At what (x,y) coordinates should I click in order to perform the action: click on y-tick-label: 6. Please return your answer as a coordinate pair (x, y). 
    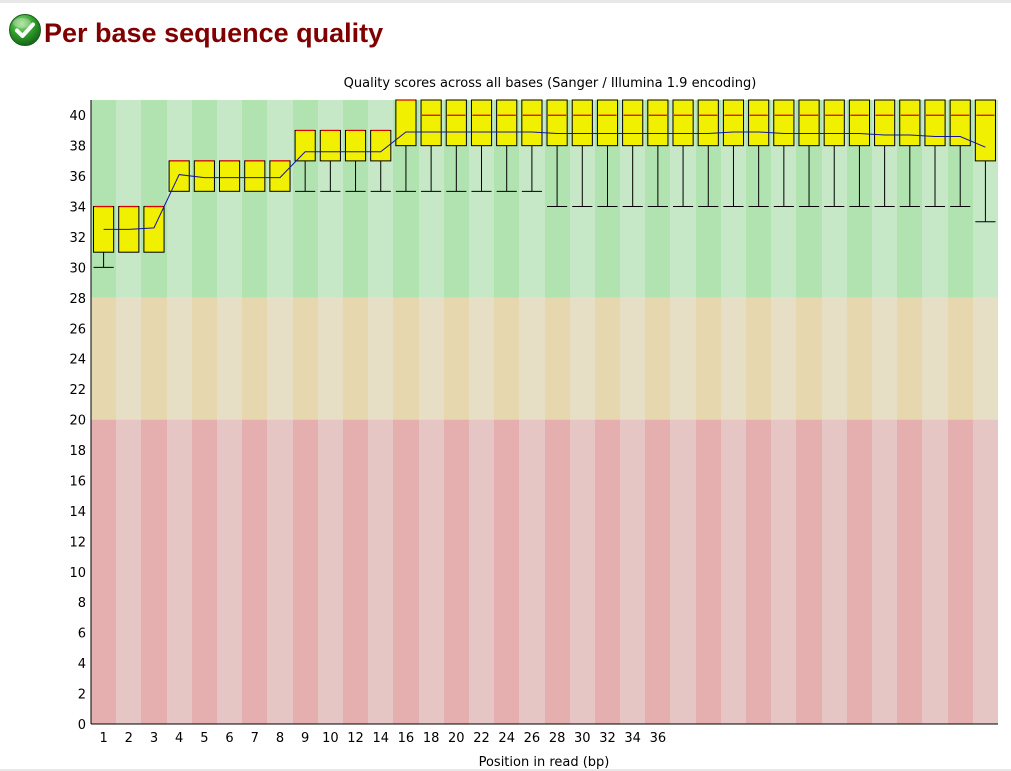
    Looking at the image, I should click on (82, 634).